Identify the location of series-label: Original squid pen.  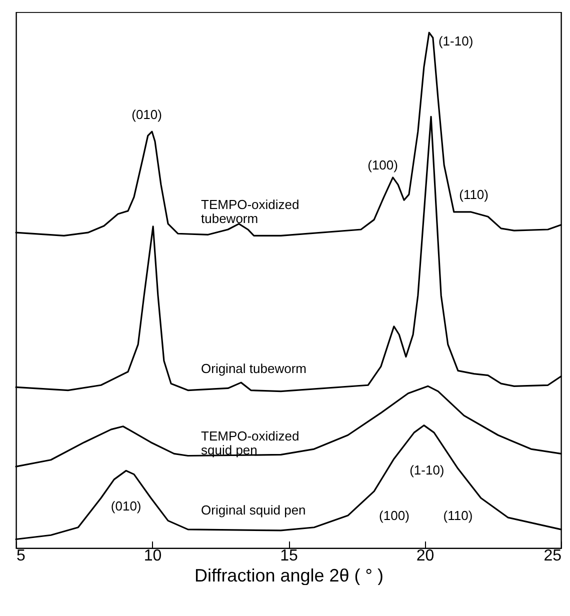
(253, 510).